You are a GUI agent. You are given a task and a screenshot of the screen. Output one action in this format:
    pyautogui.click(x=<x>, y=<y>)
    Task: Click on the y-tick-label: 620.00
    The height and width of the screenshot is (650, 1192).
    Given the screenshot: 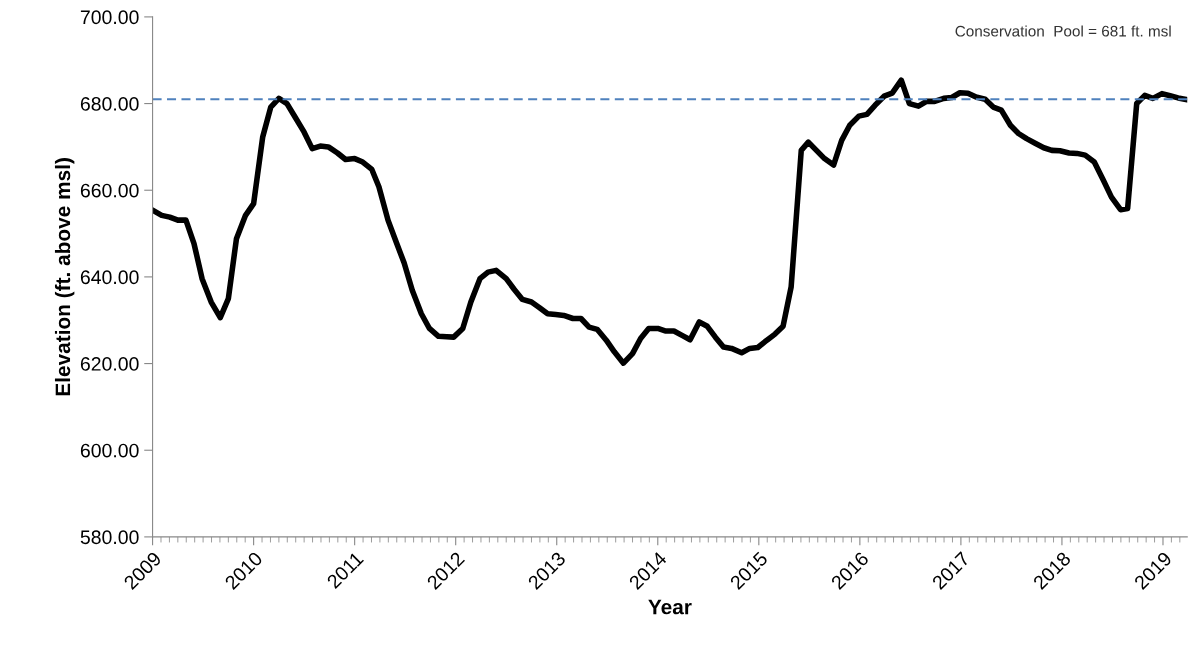 What is the action you would take?
    pyautogui.click(x=109, y=364)
    